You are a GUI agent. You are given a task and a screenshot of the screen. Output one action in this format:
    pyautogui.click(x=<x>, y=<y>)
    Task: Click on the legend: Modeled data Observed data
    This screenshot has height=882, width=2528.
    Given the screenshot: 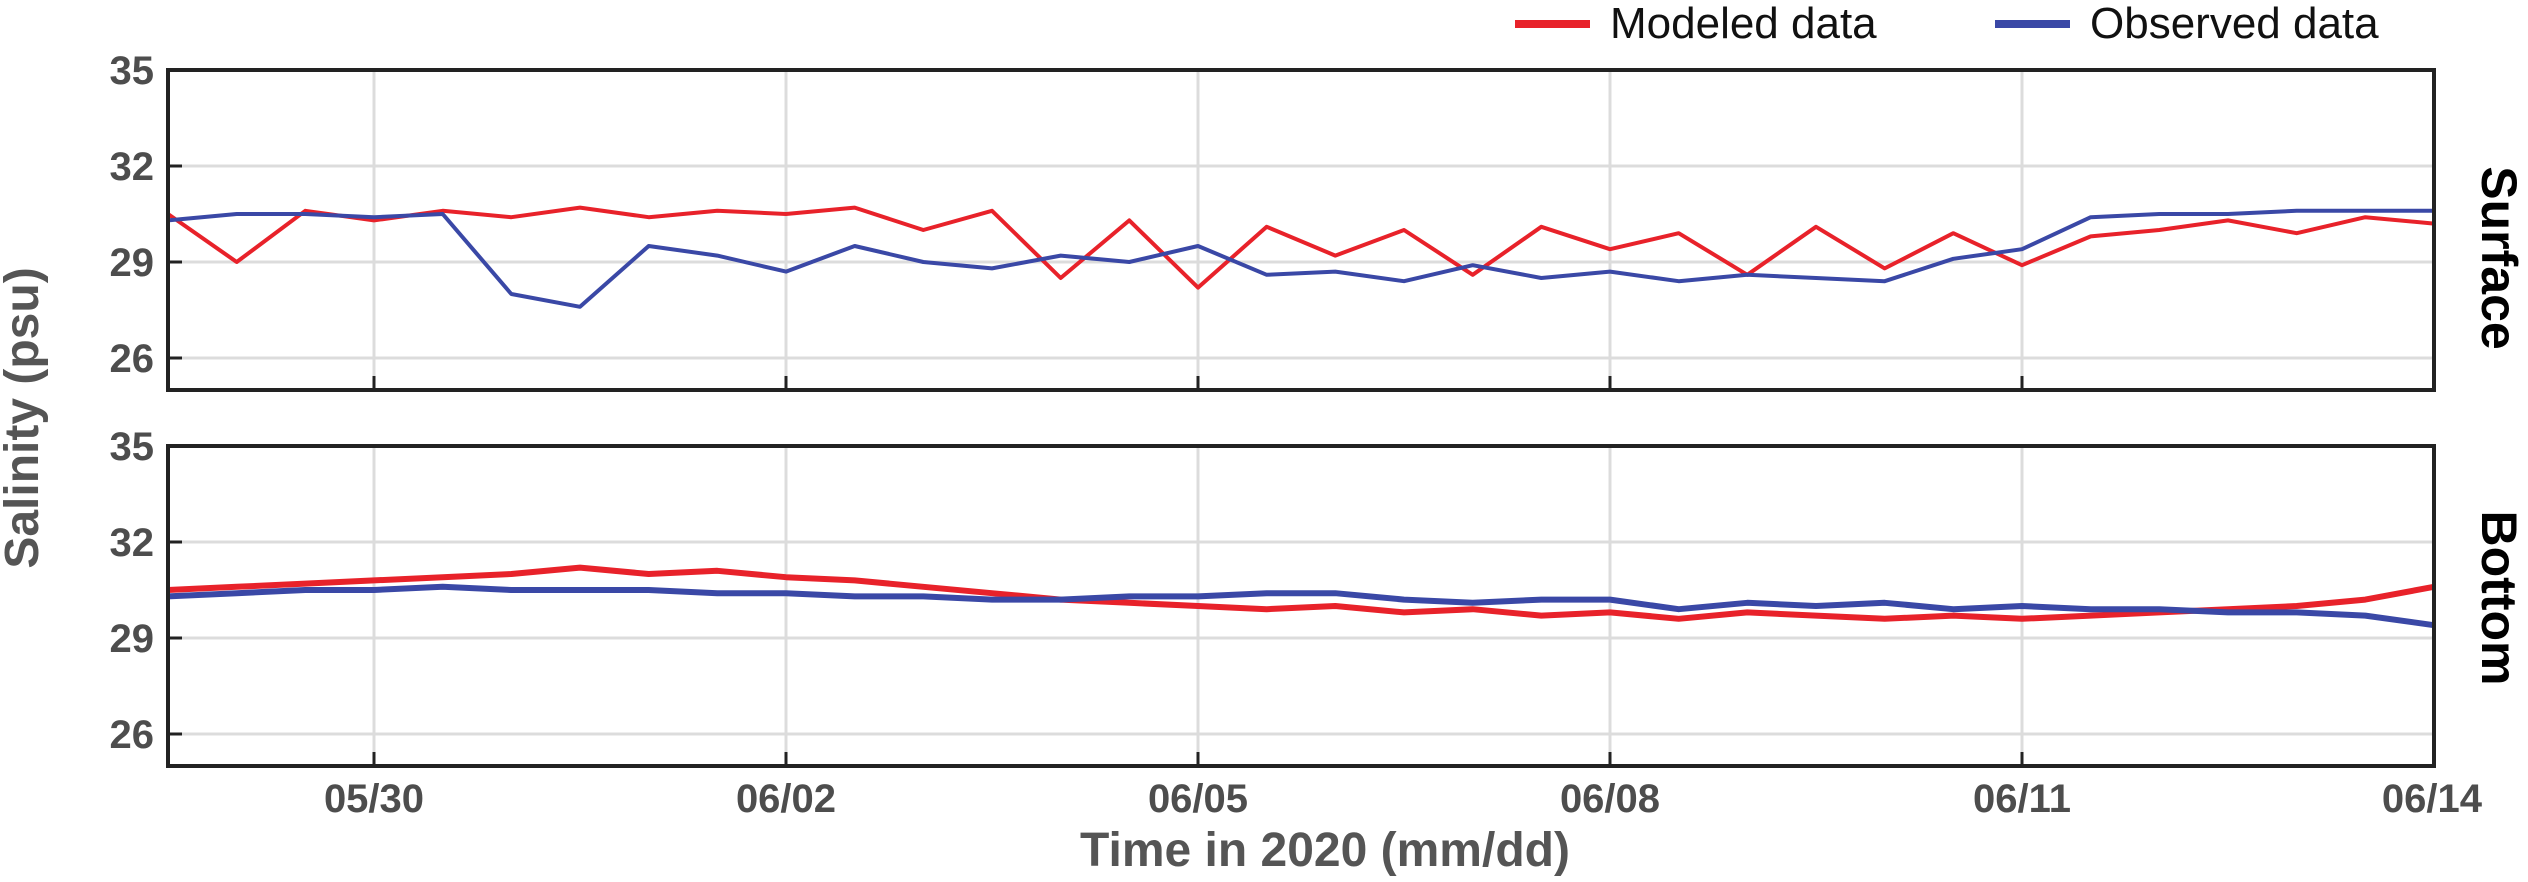 What is the action you would take?
    pyautogui.click(x=1947, y=24)
    